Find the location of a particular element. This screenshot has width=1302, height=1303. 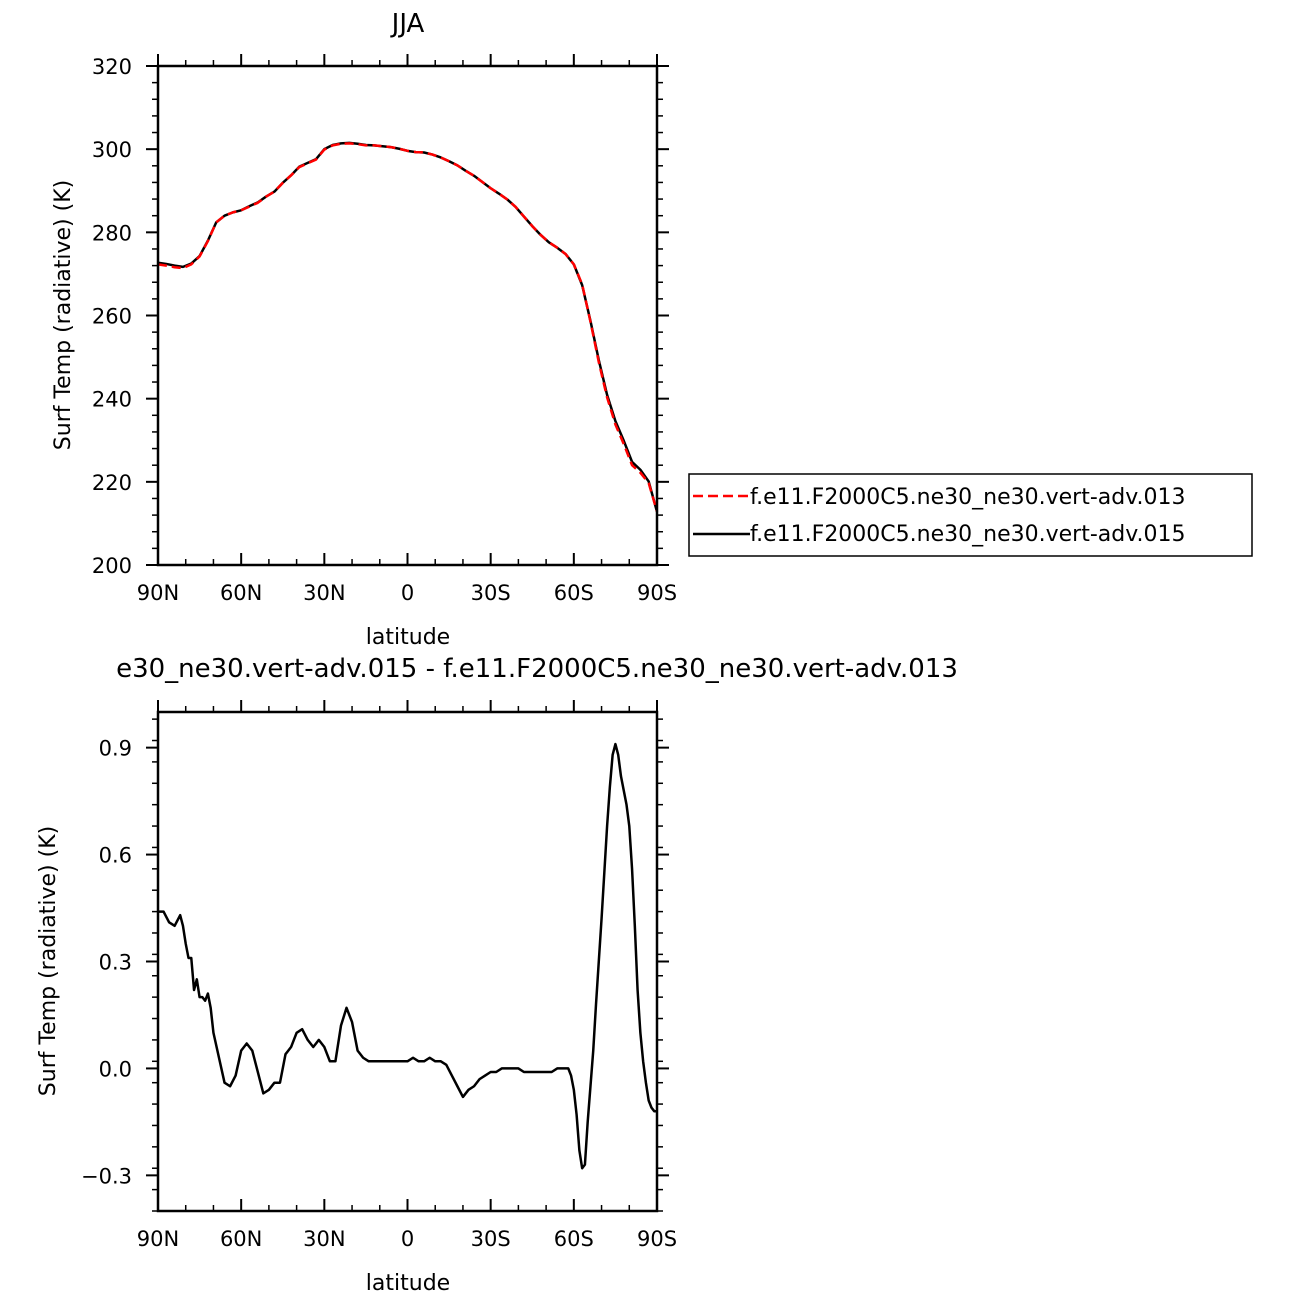

y-tick-label: 0.6 is located at coordinates (115, 856).